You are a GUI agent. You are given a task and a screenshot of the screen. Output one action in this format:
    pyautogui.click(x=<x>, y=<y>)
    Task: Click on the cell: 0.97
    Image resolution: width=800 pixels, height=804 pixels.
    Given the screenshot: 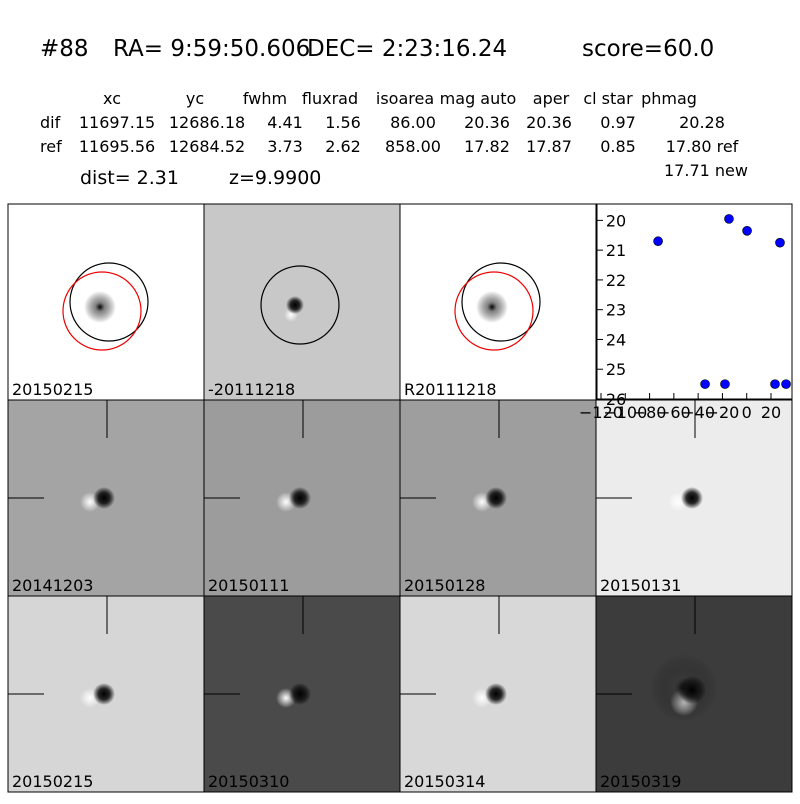 What is the action you would take?
    pyautogui.click(x=618, y=122)
    